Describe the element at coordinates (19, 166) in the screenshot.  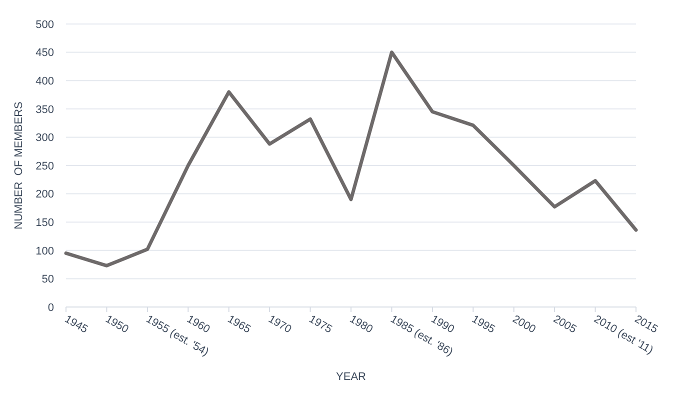
I see `y-axis-title: NUMBER OF MEMBERS` at that location.